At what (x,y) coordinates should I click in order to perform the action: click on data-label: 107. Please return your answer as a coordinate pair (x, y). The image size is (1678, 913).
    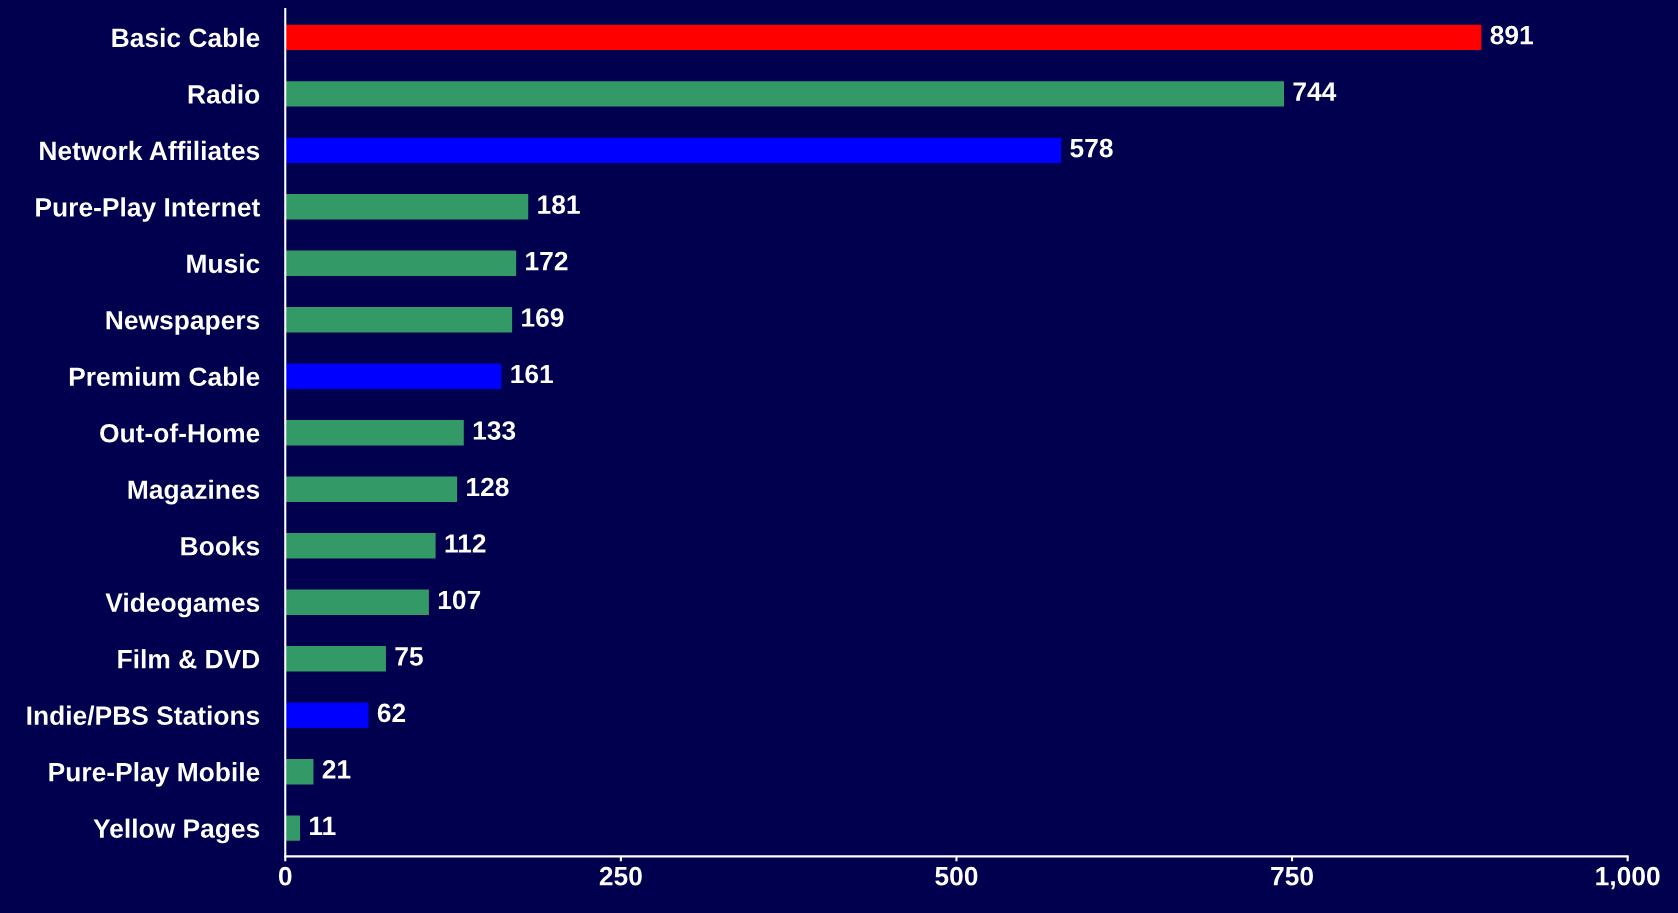
    Looking at the image, I should click on (459, 600).